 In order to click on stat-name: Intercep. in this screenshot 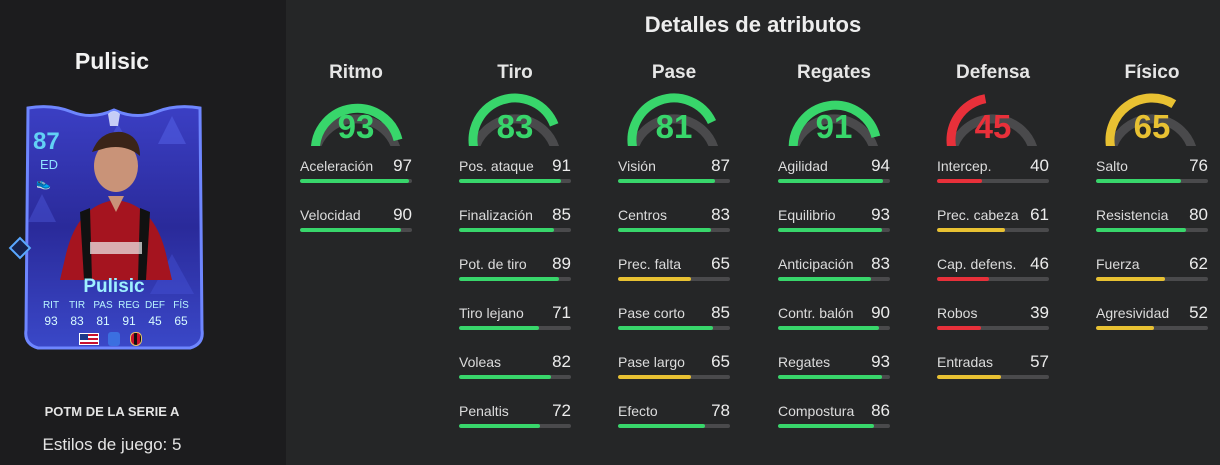, I will do `click(964, 166)`.